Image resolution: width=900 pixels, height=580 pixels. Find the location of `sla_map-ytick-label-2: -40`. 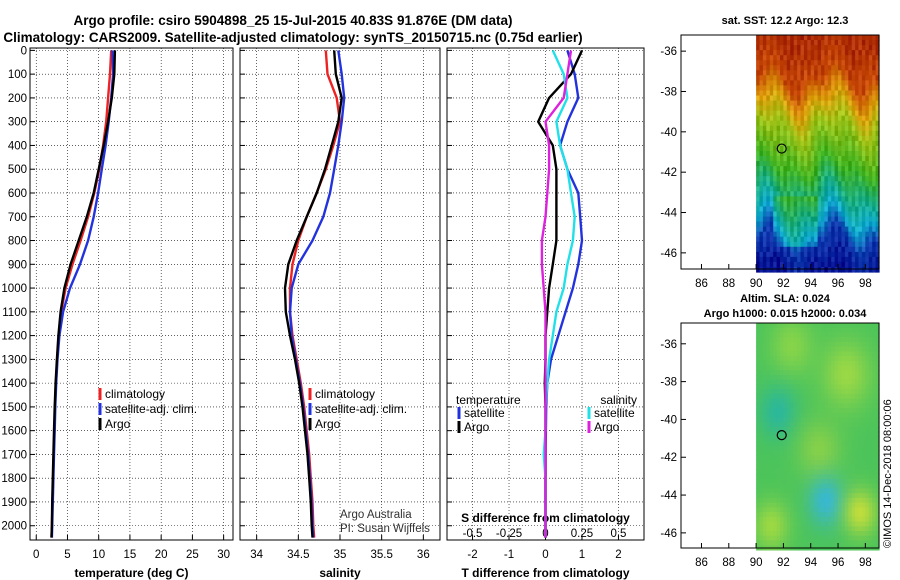

sla_map-ytick-label-2: -40 is located at coordinates (668, 420).